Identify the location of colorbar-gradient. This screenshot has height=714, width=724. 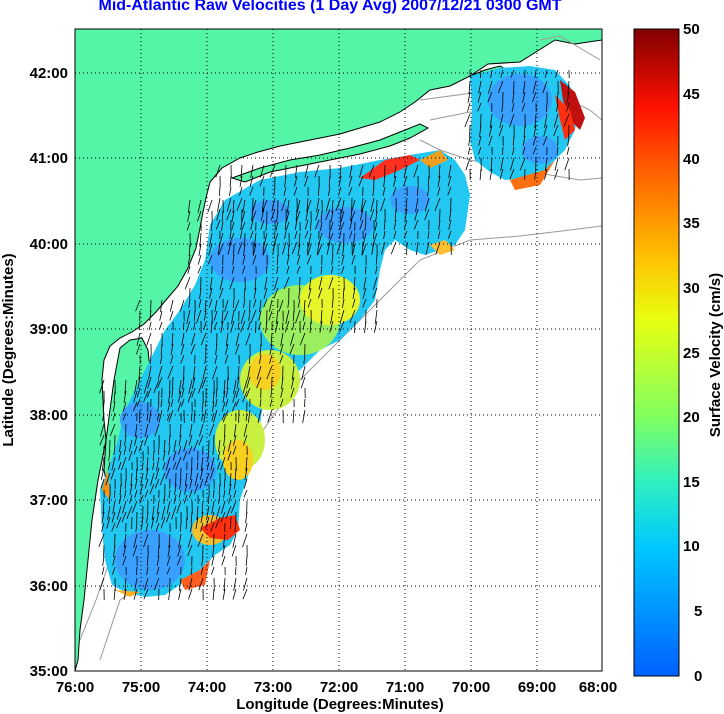
(656, 352).